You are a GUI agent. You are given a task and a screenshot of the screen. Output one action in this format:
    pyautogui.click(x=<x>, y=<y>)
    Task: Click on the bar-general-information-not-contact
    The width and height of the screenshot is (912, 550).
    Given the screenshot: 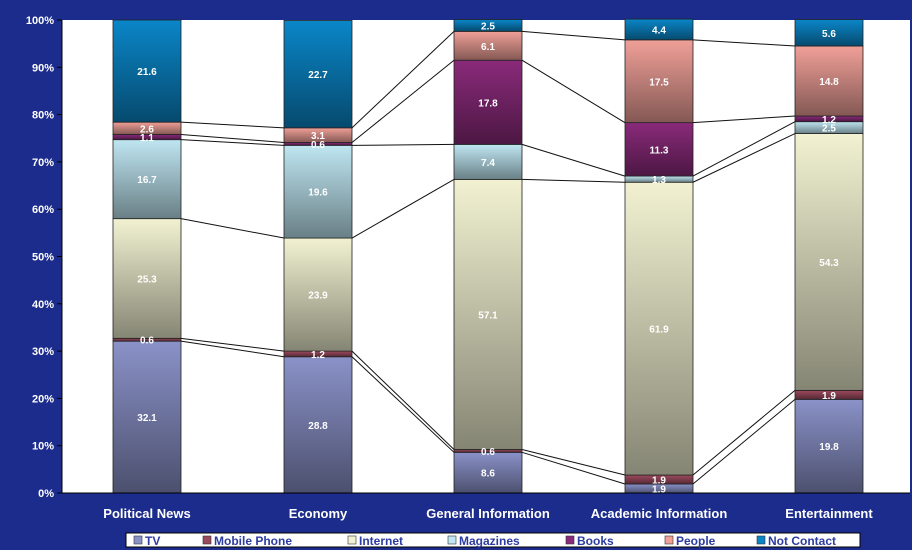 What is the action you would take?
    pyautogui.click(x=488, y=25)
    